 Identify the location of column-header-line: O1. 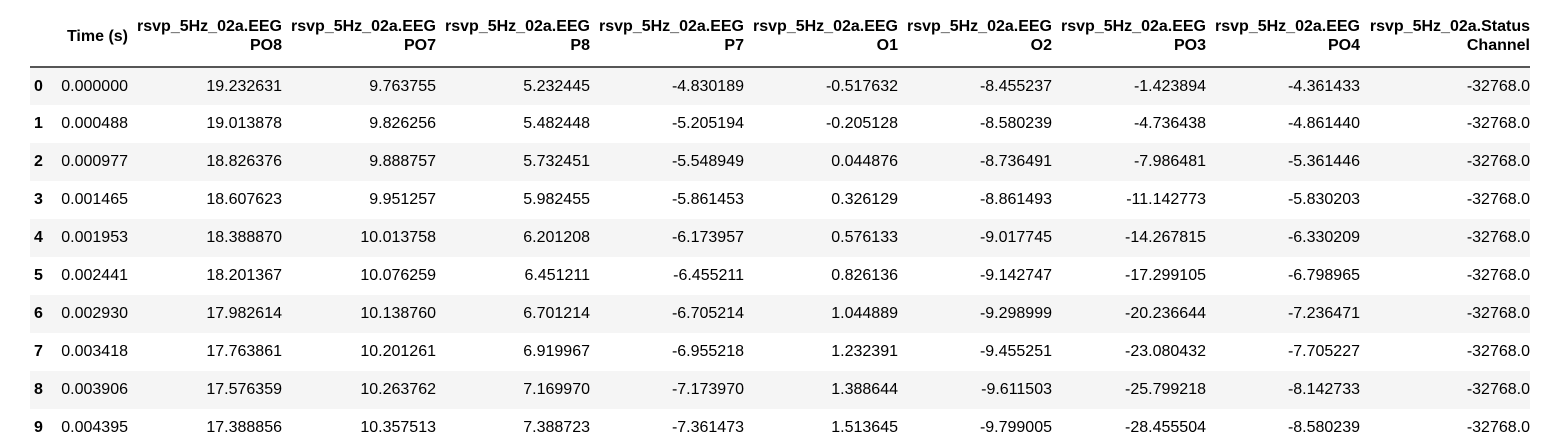
(887, 45).